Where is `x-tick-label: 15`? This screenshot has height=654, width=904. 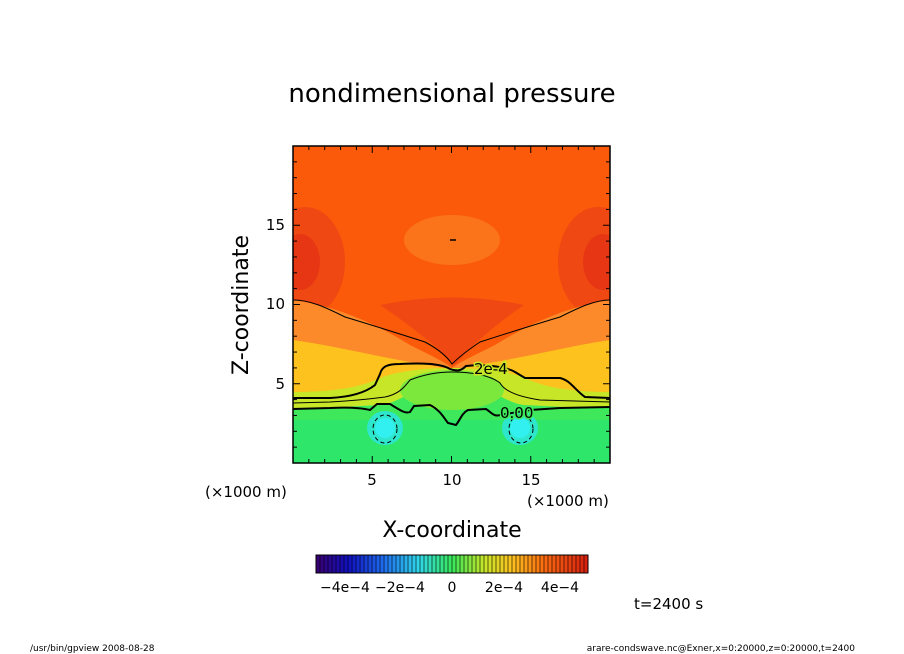 x-tick-label: 15 is located at coordinates (530, 480).